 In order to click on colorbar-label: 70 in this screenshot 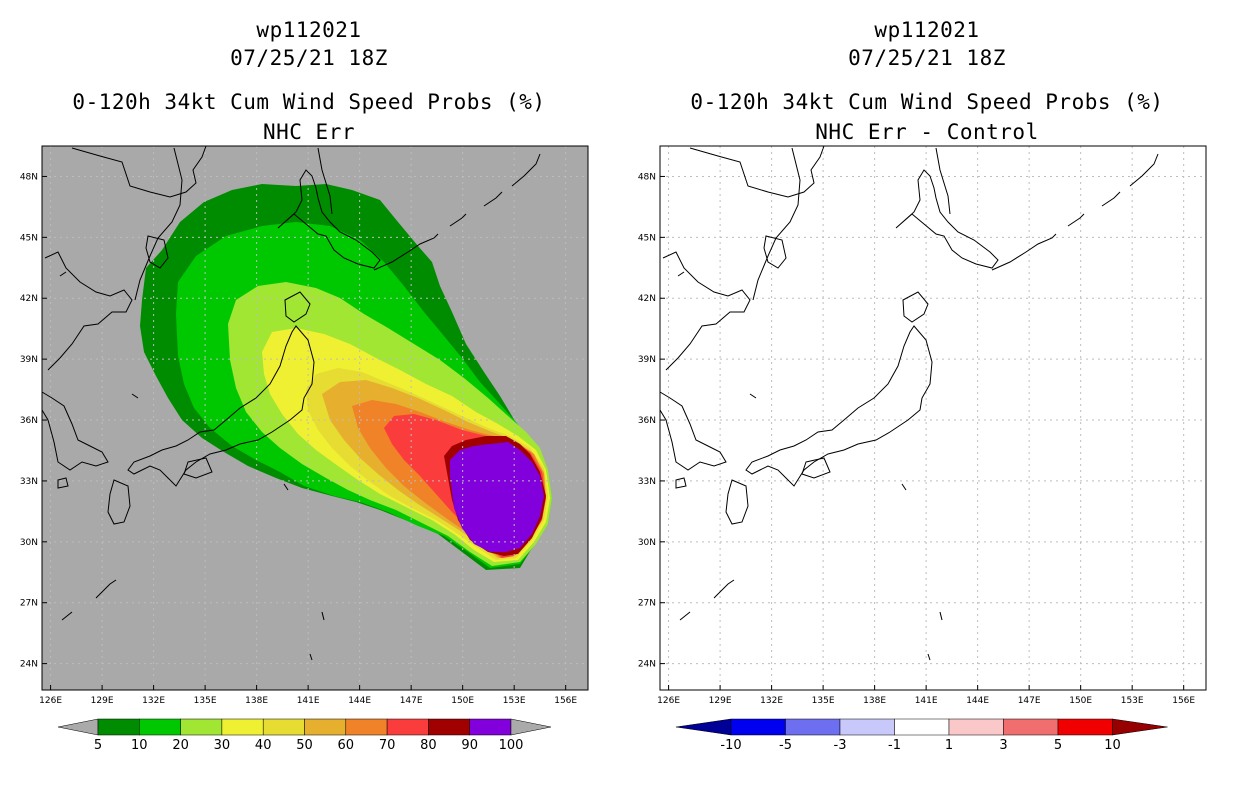, I will do `click(387, 745)`.